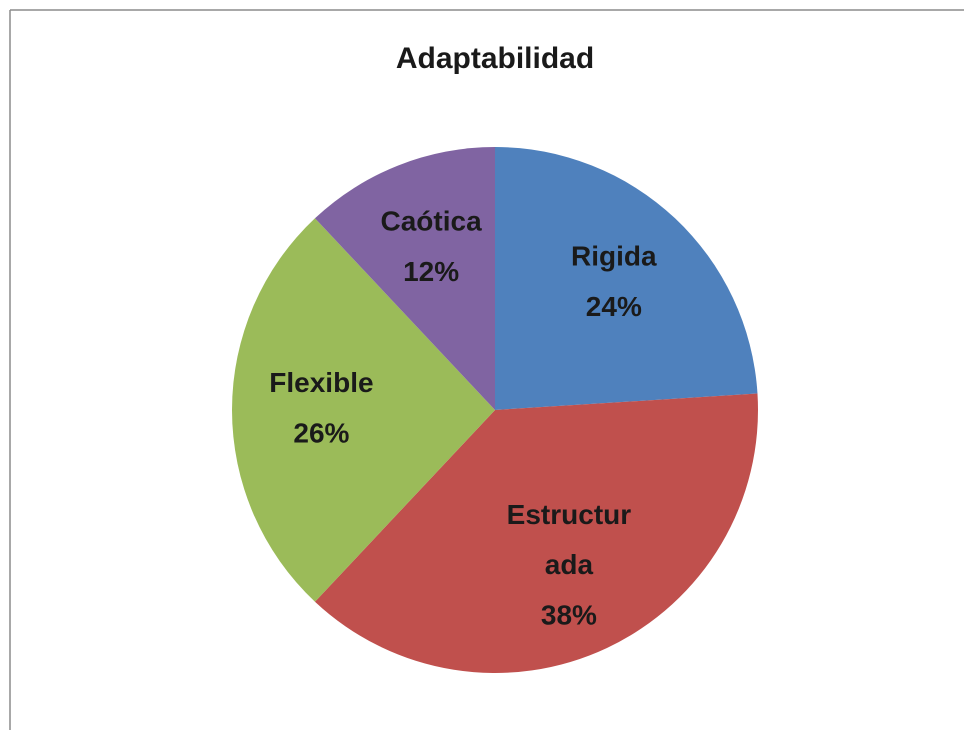 The image size is (964, 730). What do you see at coordinates (431, 271) in the screenshot?
I see `slice-value-label: 12%` at bounding box center [431, 271].